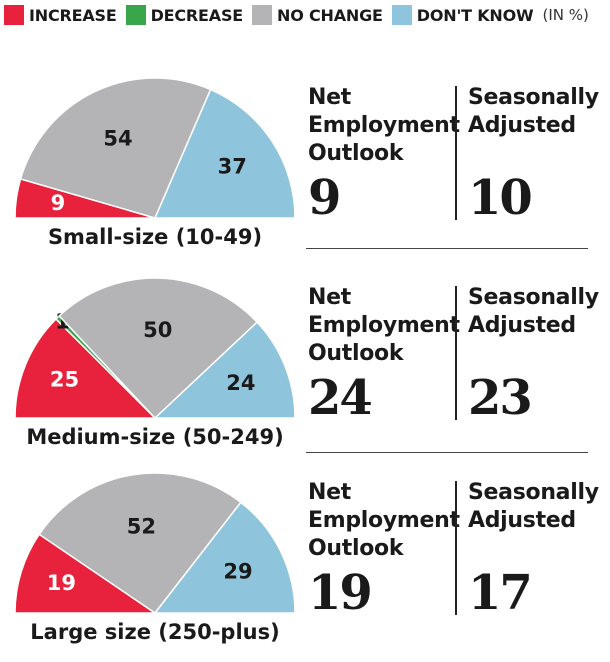 The image size is (610, 662). What do you see at coordinates (155, 237) in the screenshot?
I see `category-label: Small-size (10-49)` at bounding box center [155, 237].